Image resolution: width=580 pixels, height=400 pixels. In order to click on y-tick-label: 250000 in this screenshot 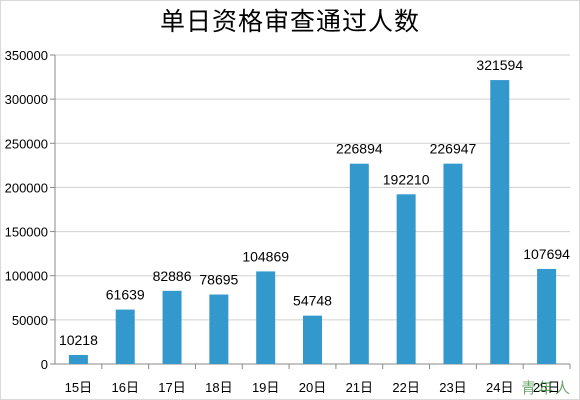, I will do `click(26, 143)`.